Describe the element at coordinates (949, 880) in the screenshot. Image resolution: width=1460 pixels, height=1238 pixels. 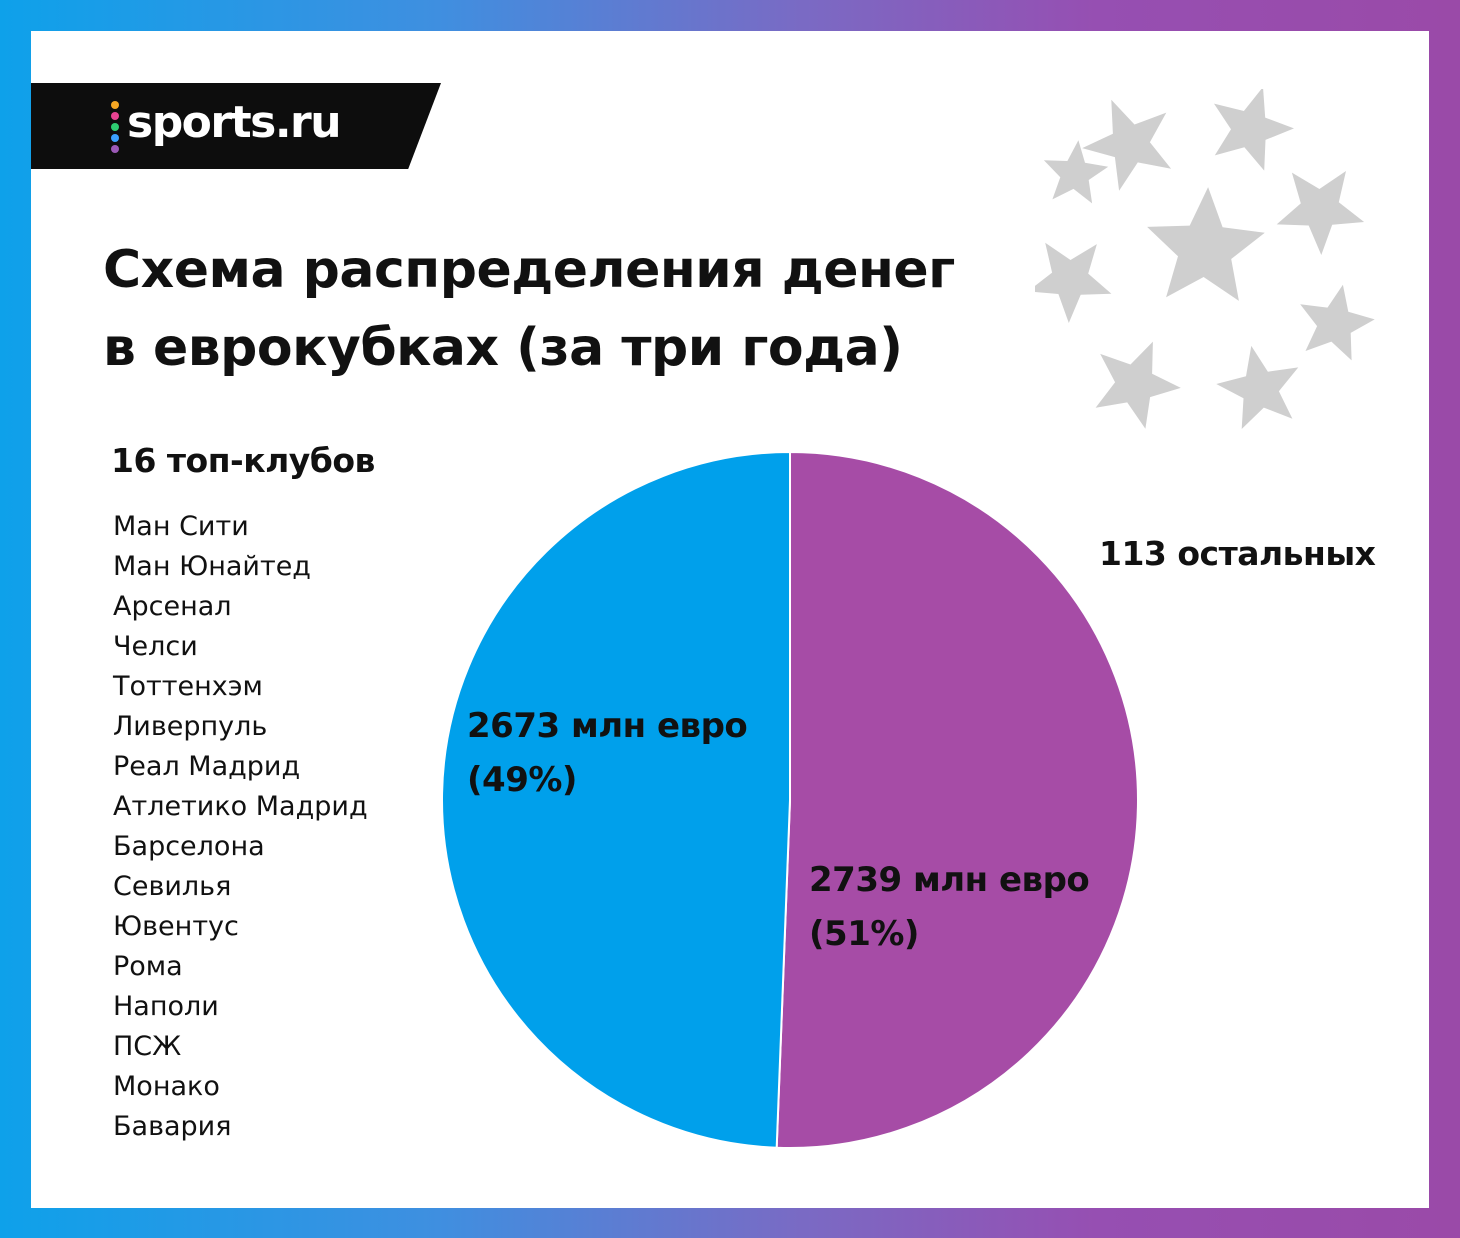
I see `data-label-value: 2739 млн евро` at that location.